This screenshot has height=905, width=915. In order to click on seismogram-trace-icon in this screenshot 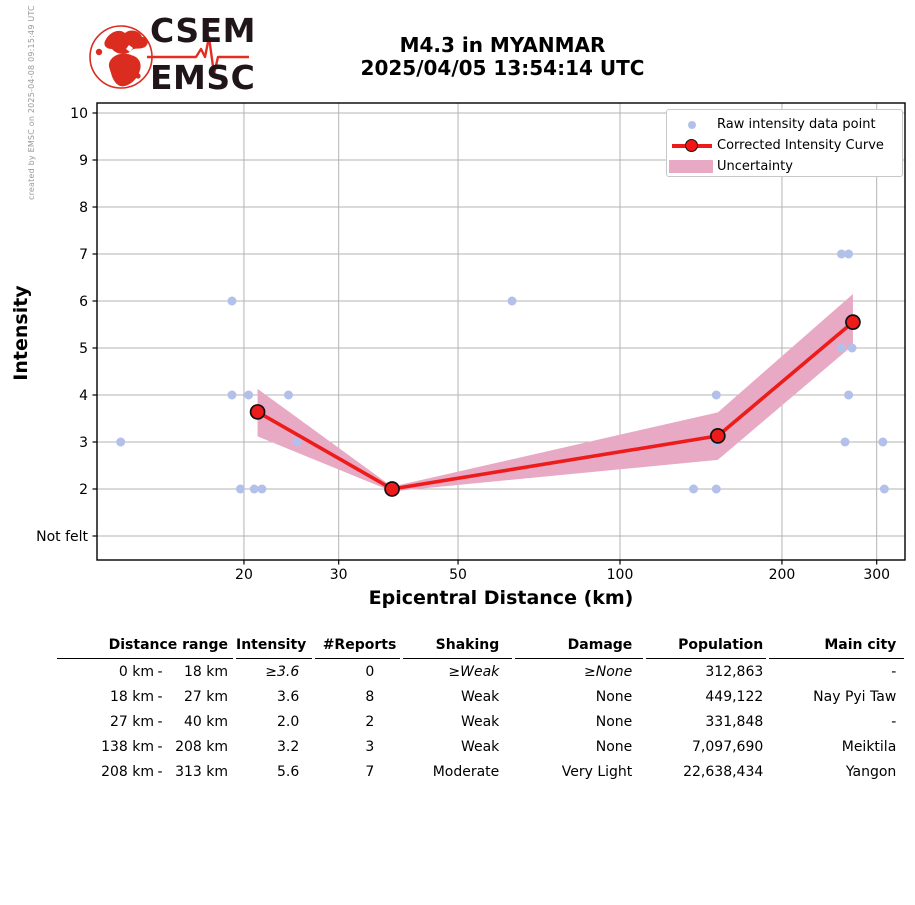, I will do `click(198, 55)`.